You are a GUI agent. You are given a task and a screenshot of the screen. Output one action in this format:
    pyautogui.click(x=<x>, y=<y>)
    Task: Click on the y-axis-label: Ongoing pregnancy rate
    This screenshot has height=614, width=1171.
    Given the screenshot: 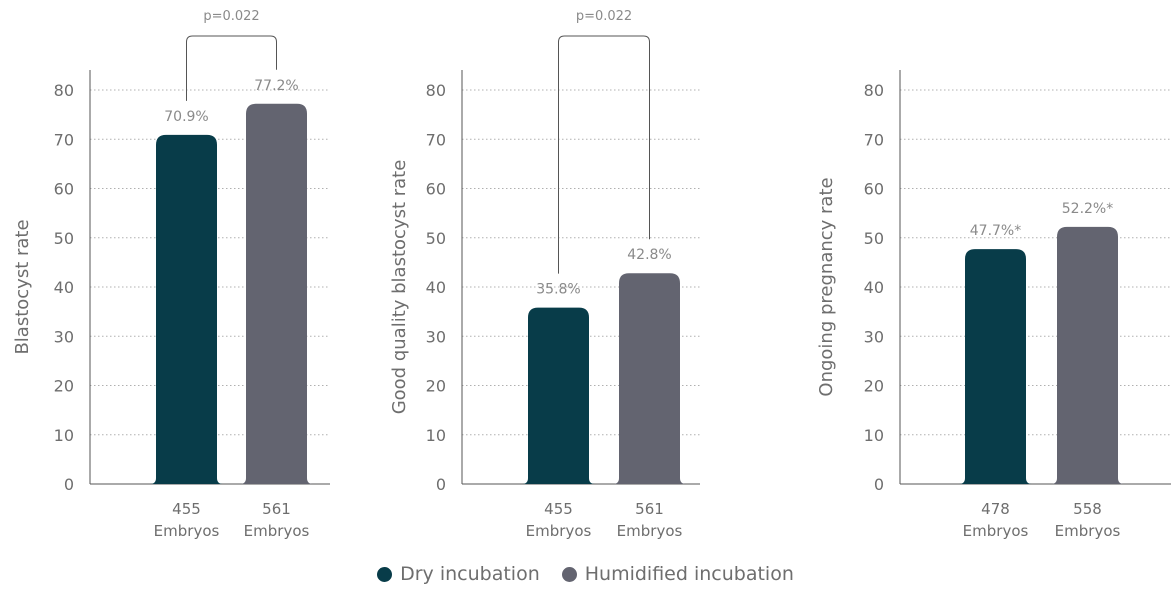 What is the action you would take?
    pyautogui.click(x=826, y=286)
    